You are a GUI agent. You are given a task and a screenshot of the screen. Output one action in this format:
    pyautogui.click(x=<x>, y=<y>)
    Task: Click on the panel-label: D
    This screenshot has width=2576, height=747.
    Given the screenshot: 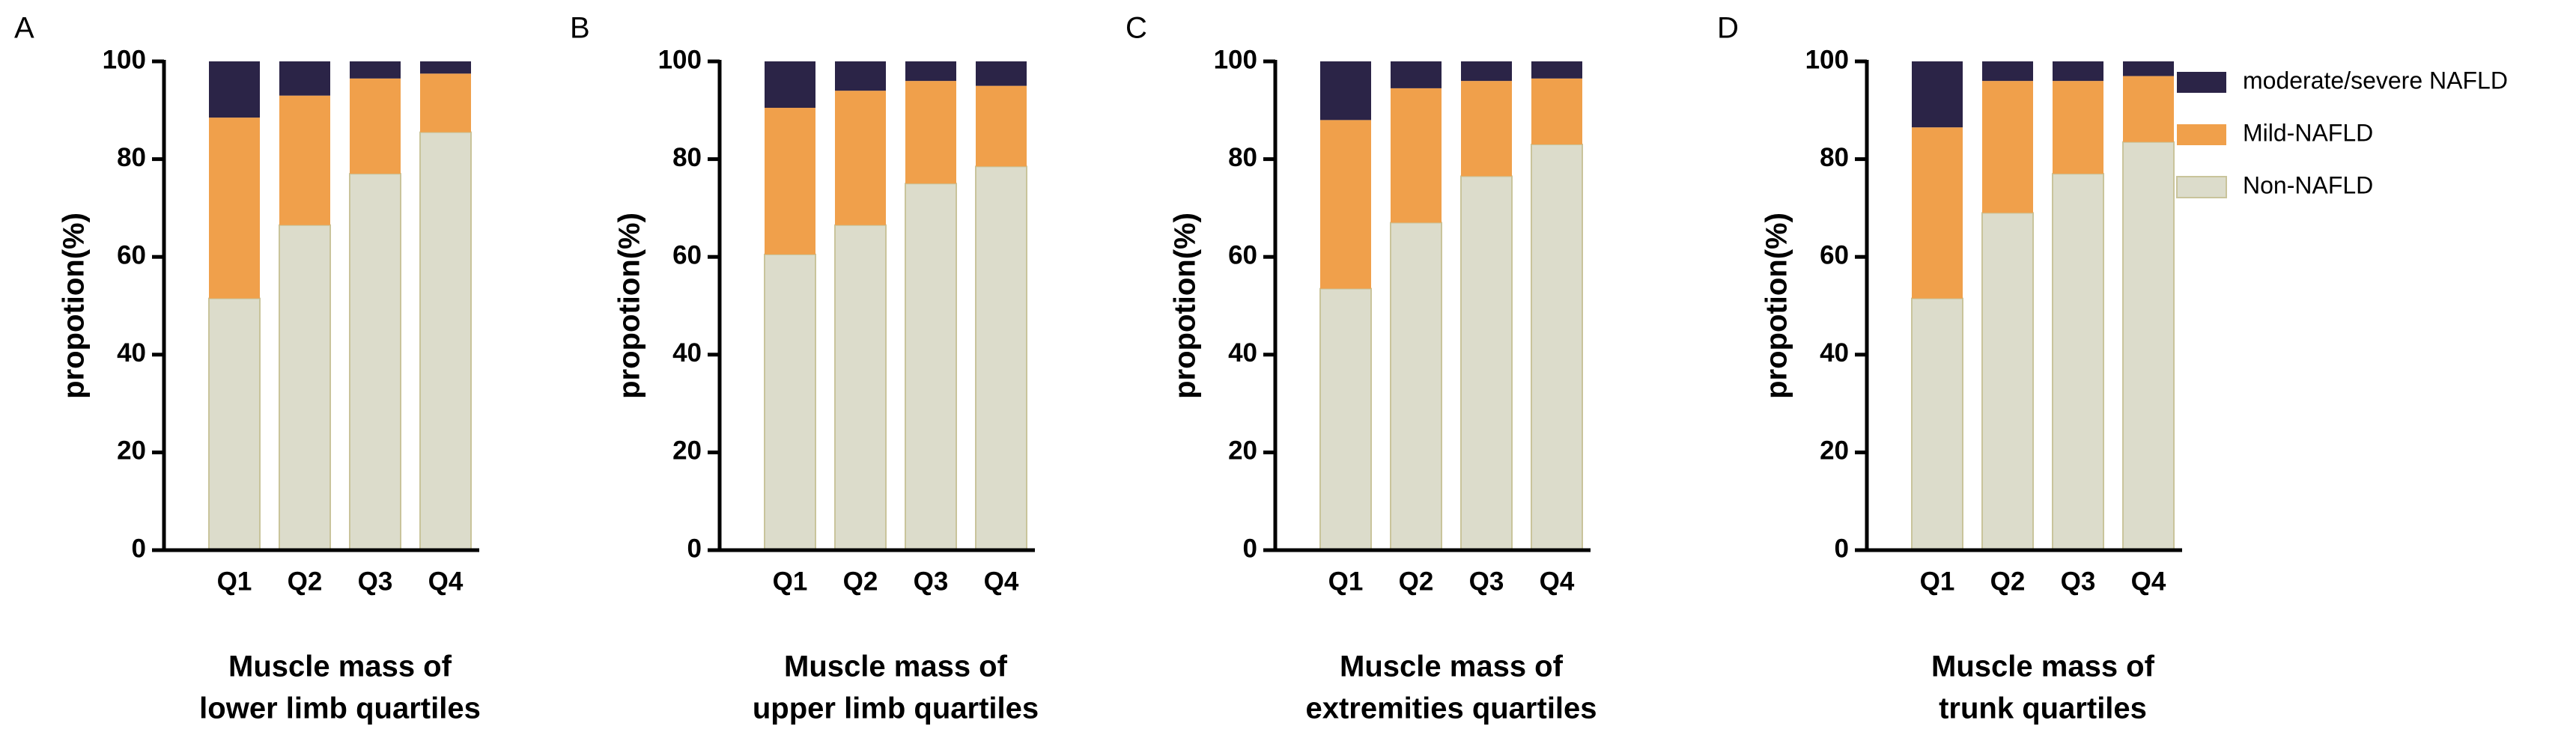 What is the action you would take?
    pyautogui.click(x=1728, y=28)
    